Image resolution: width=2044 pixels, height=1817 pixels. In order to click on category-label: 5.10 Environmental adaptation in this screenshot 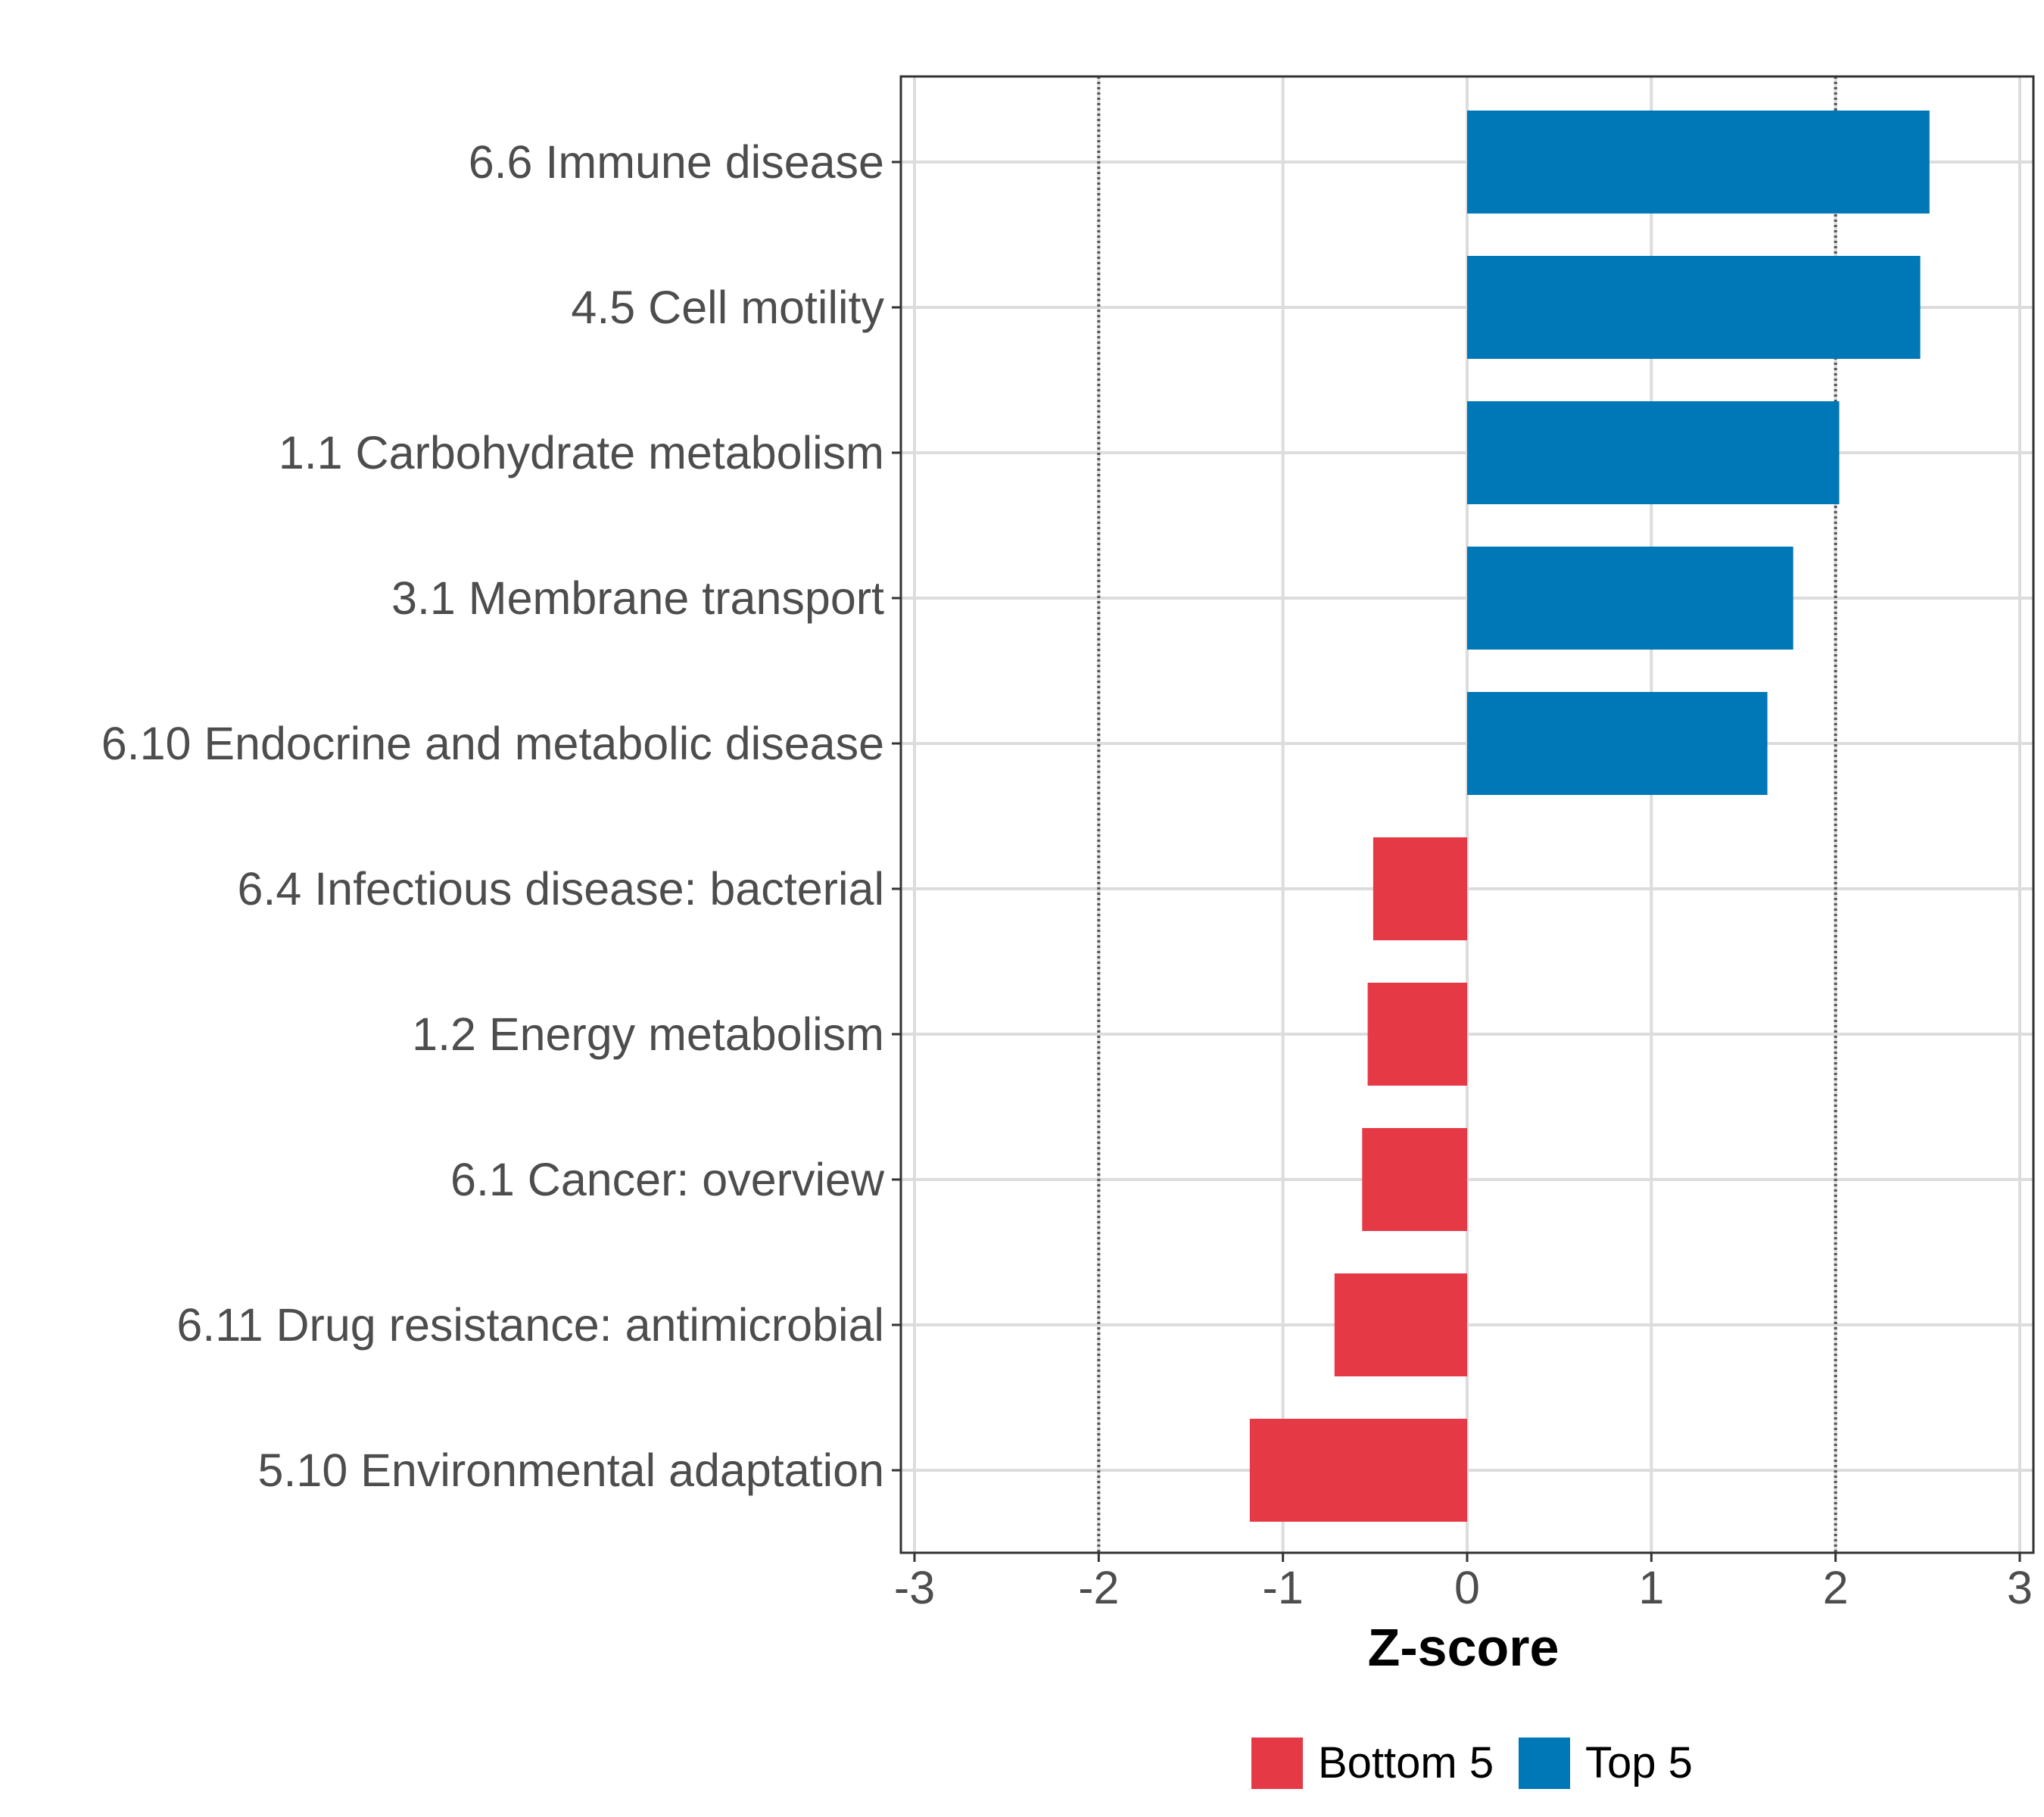, I will do `click(571, 1470)`.